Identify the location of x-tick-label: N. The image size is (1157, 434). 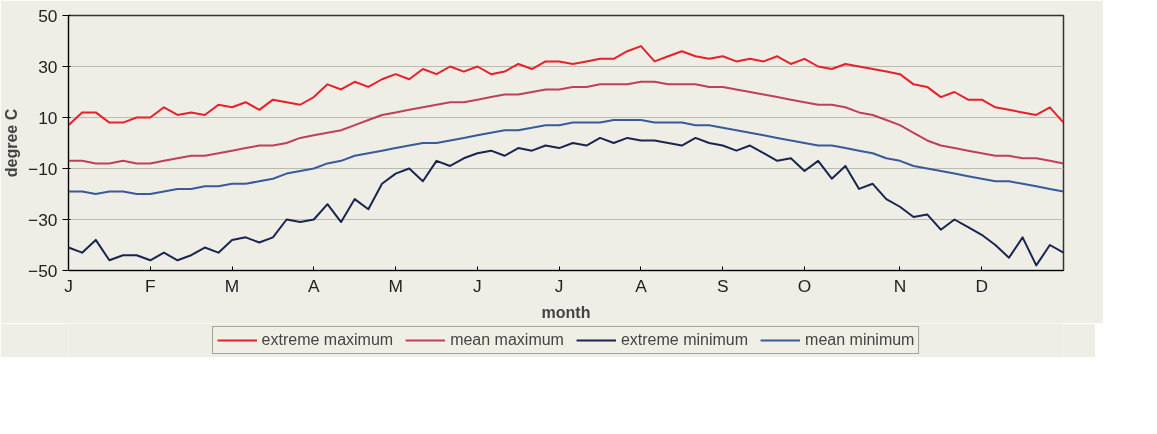
(900, 285).